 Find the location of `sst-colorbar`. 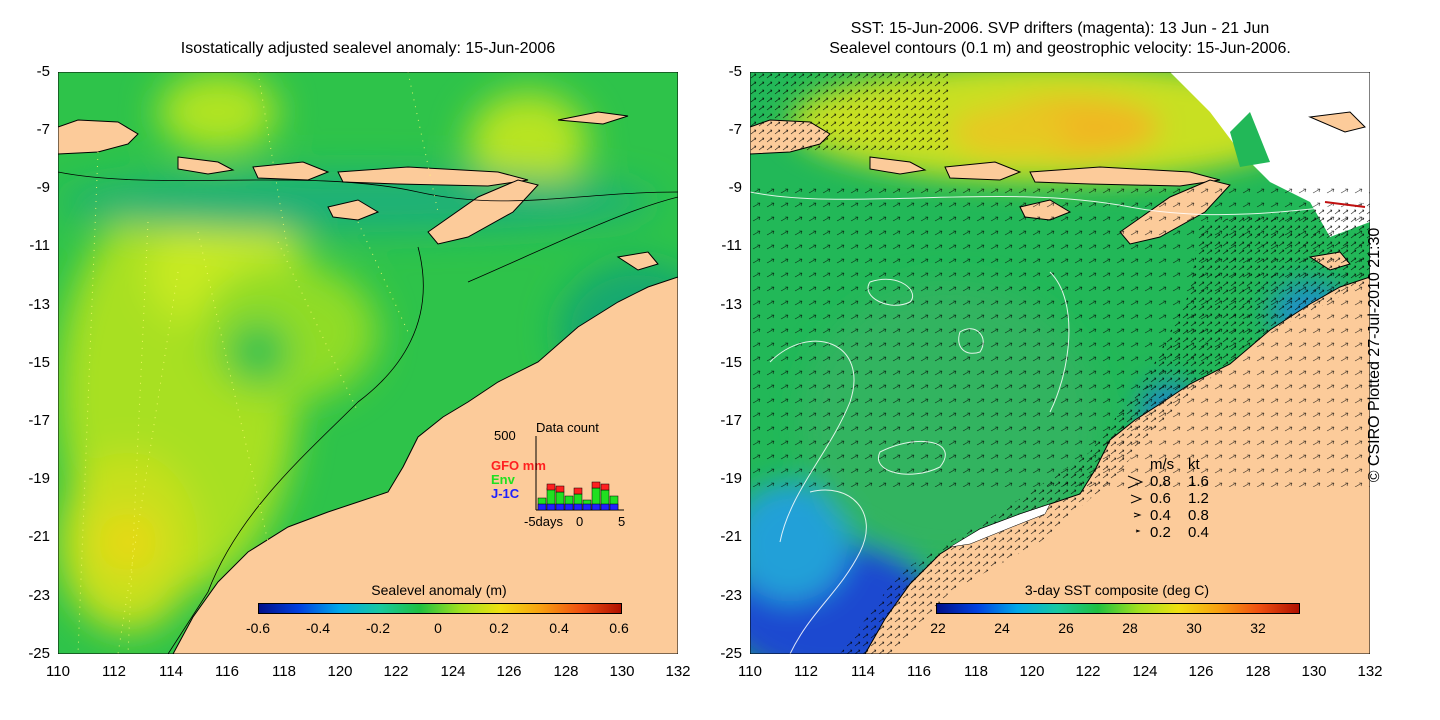

sst-colorbar is located at coordinates (1118, 608).